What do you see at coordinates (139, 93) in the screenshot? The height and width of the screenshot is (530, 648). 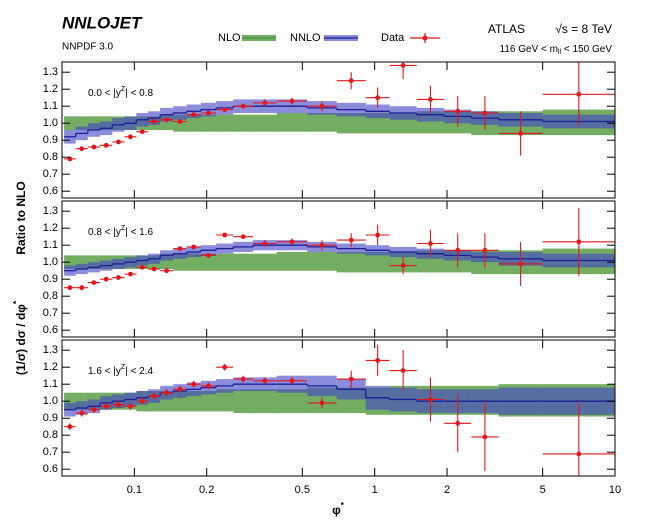 I see `panel-label-post: | < 0.8` at bounding box center [139, 93].